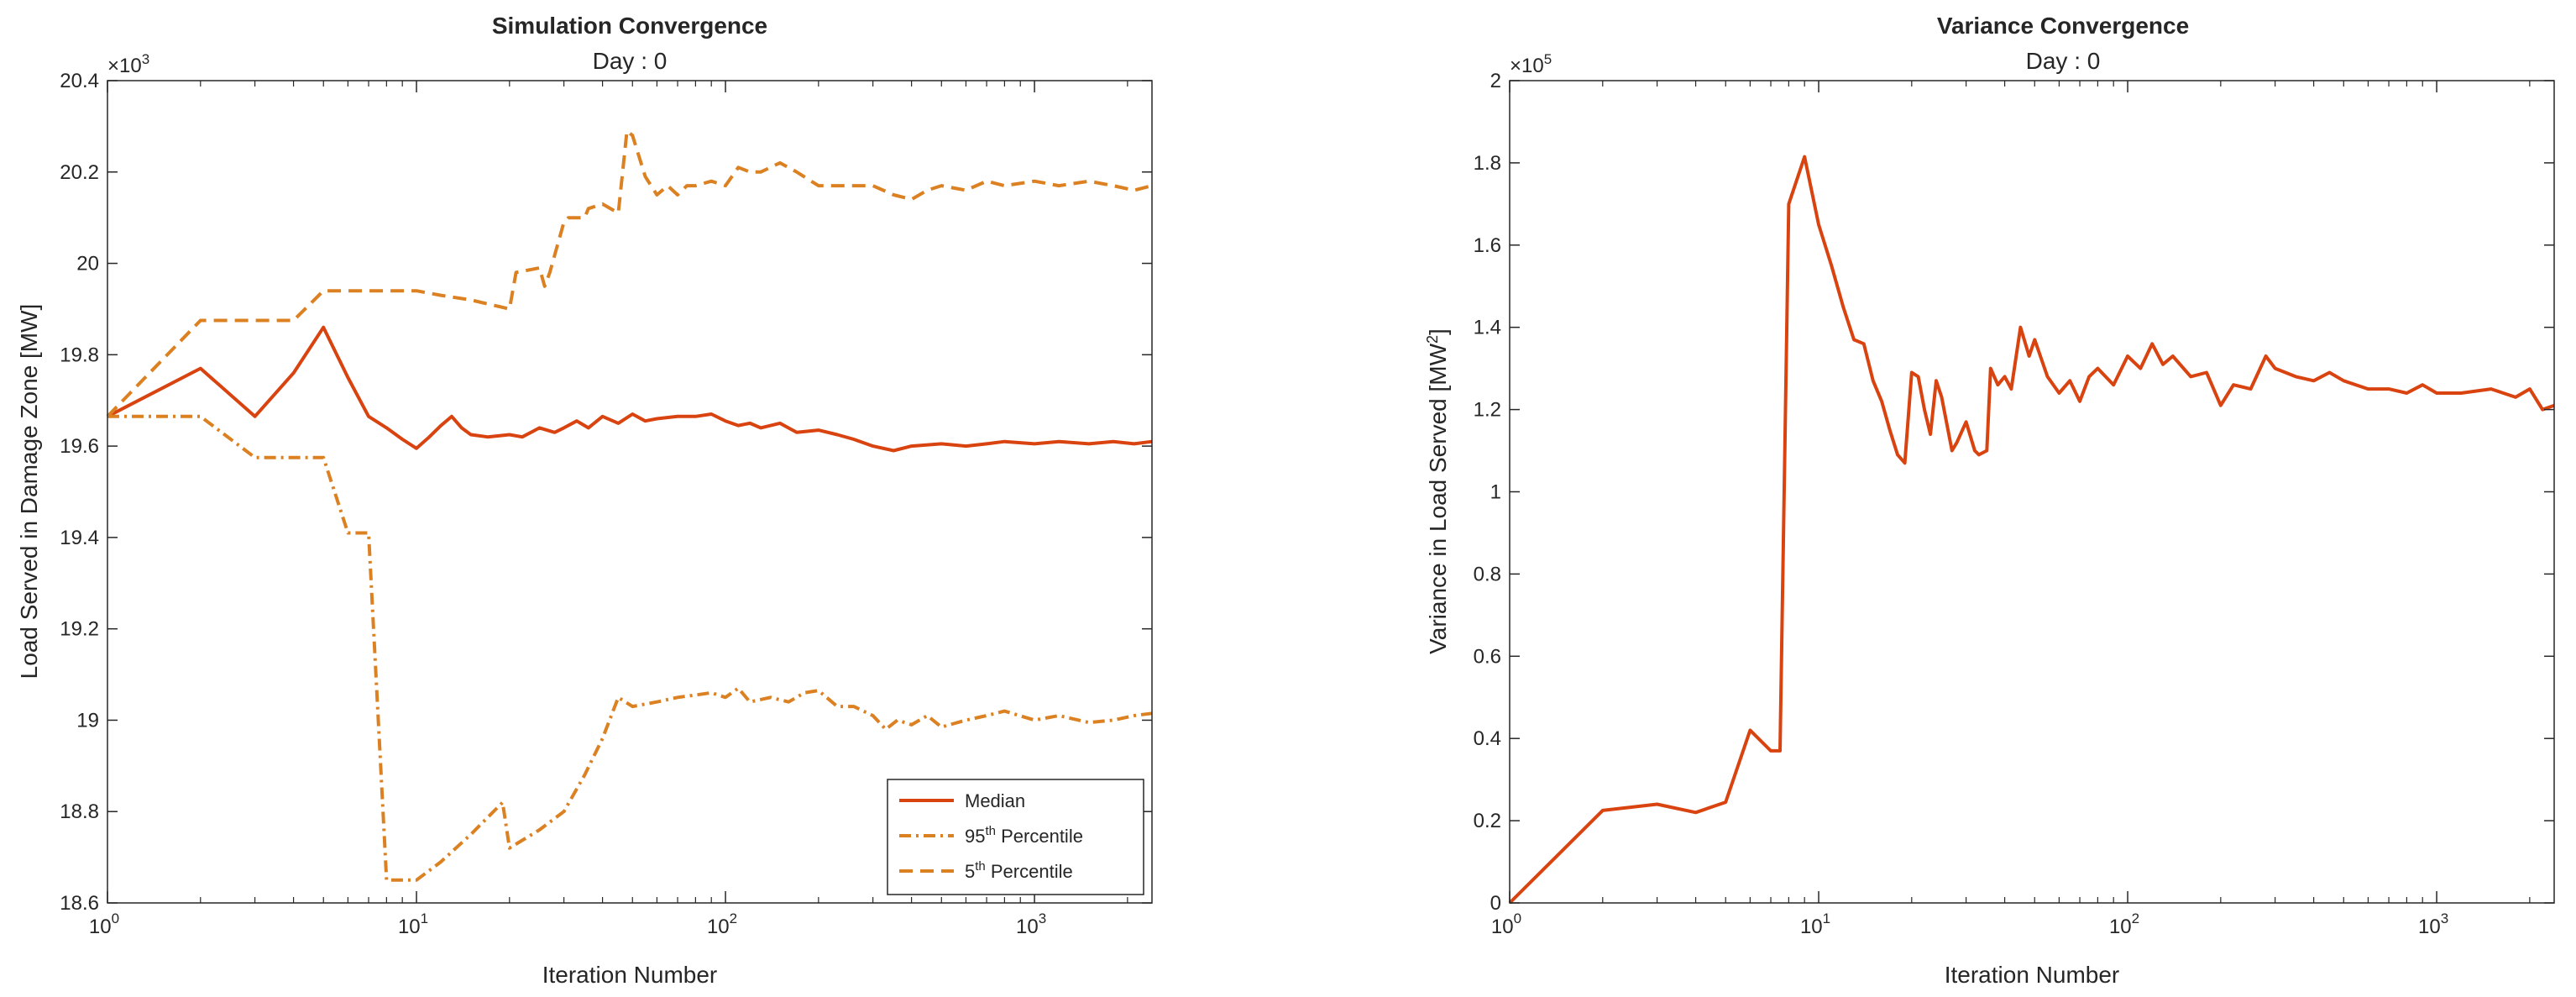 The height and width of the screenshot is (997, 2576). Describe the element at coordinates (1487, 821) in the screenshot. I see `y-tick-label: 0.2` at that location.